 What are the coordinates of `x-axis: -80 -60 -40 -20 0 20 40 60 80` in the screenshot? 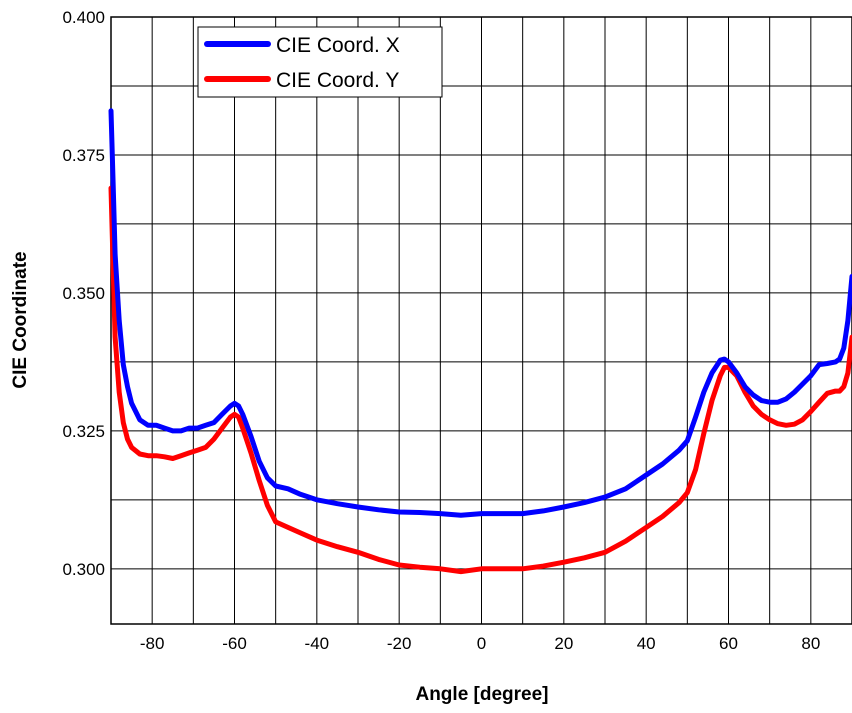 It's located at (480, 643).